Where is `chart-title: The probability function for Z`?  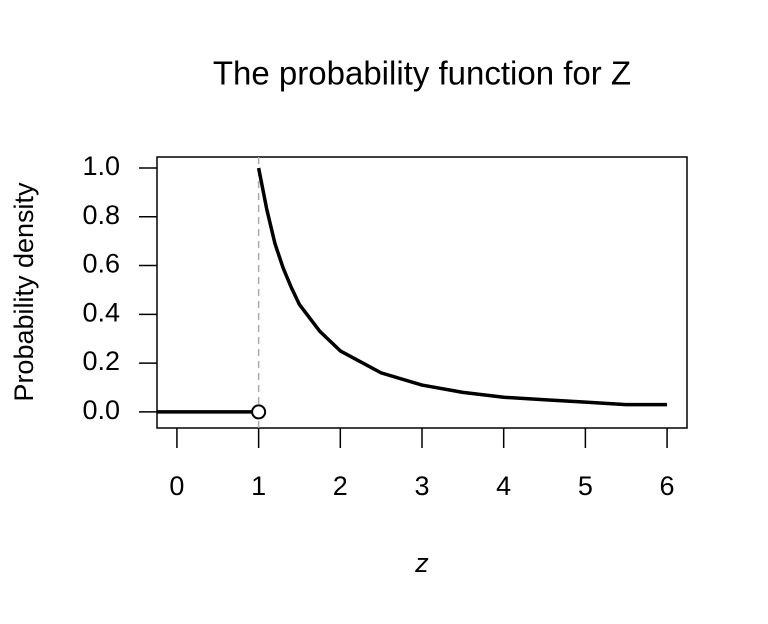 chart-title: The probability function for Z is located at coordinates (422, 73).